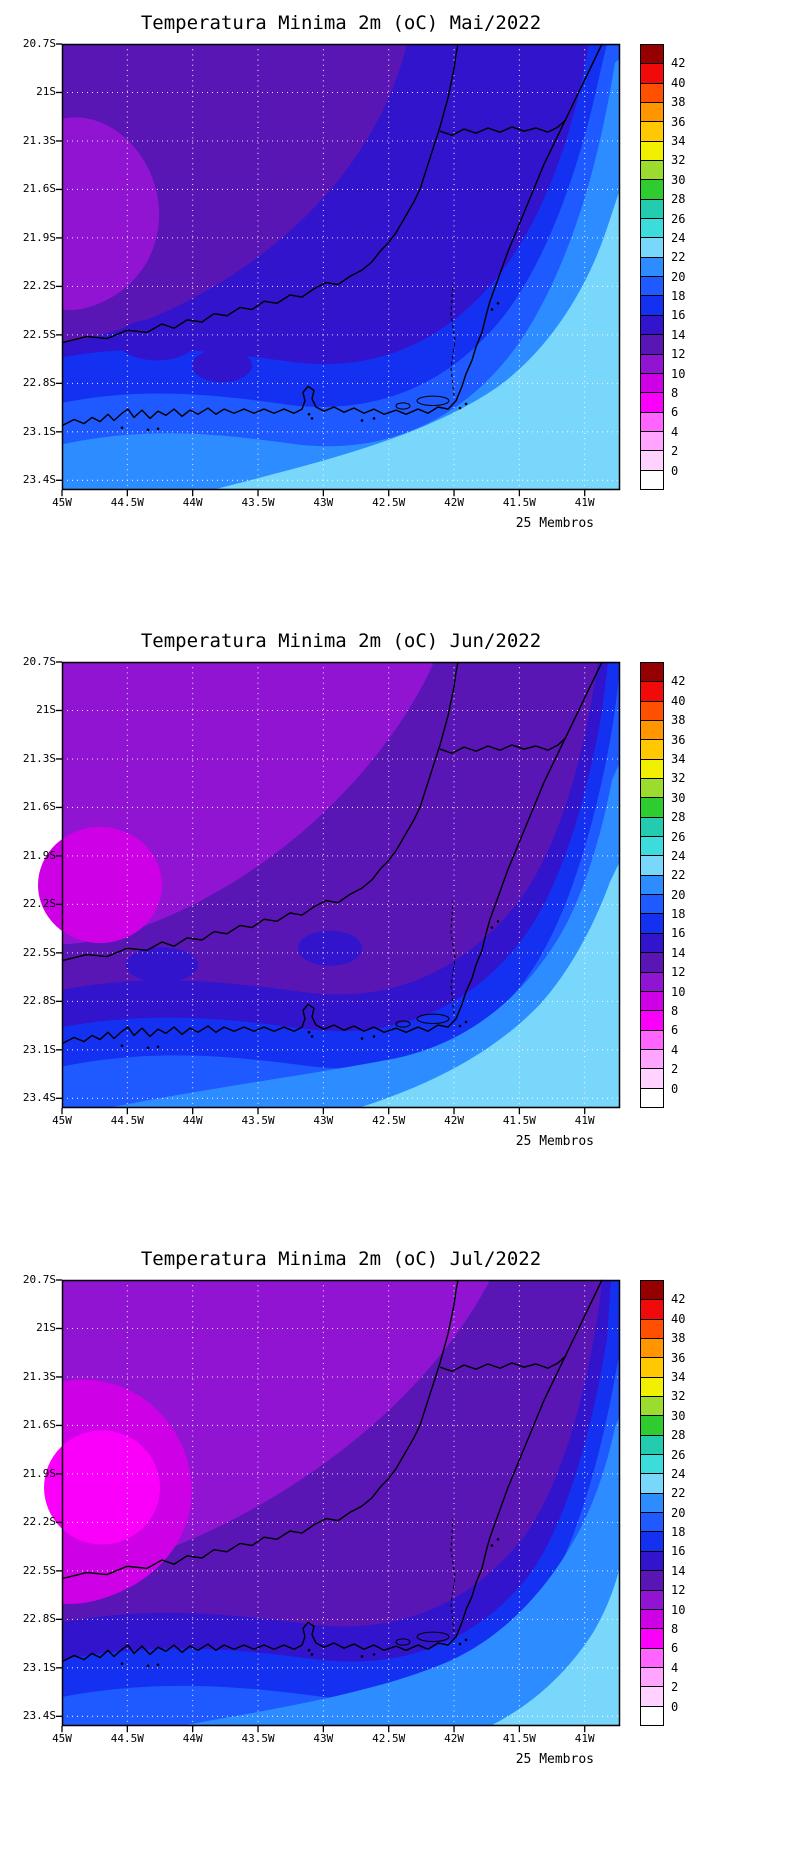  What do you see at coordinates (678, 972) in the screenshot?
I see `colorbar-tick-label: 12` at bounding box center [678, 972].